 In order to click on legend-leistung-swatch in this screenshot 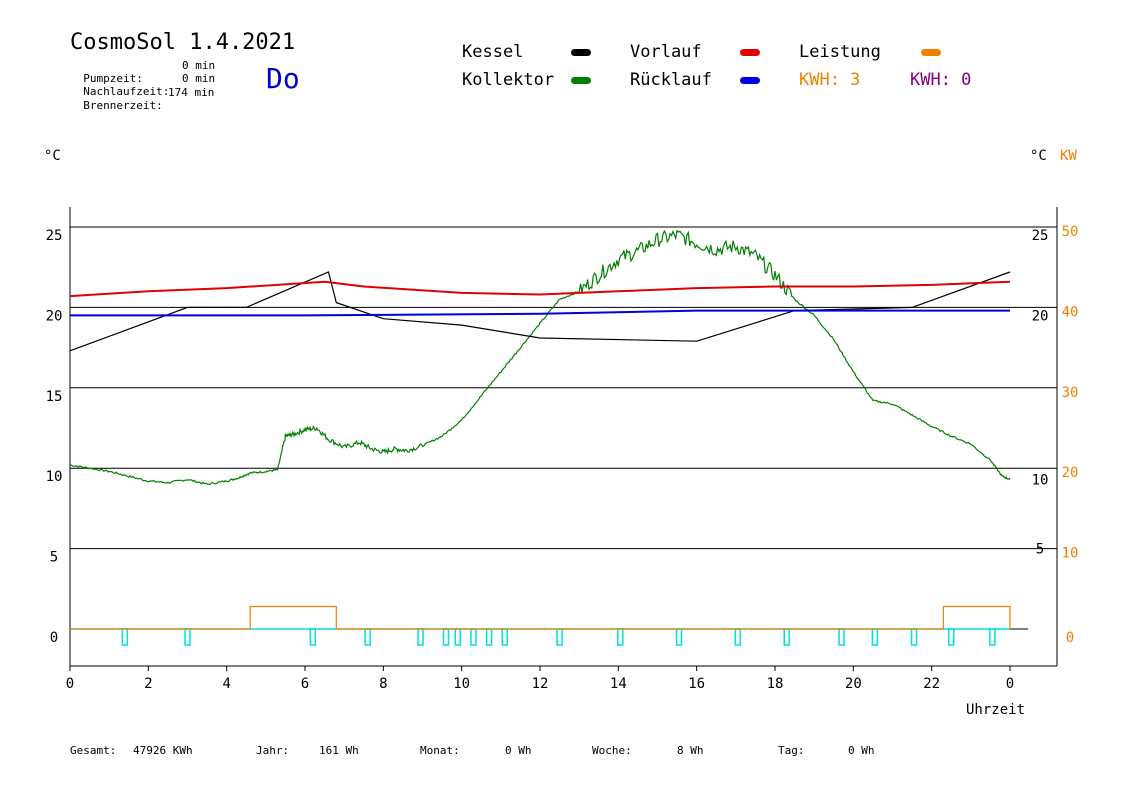, I will do `click(931, 52)`.